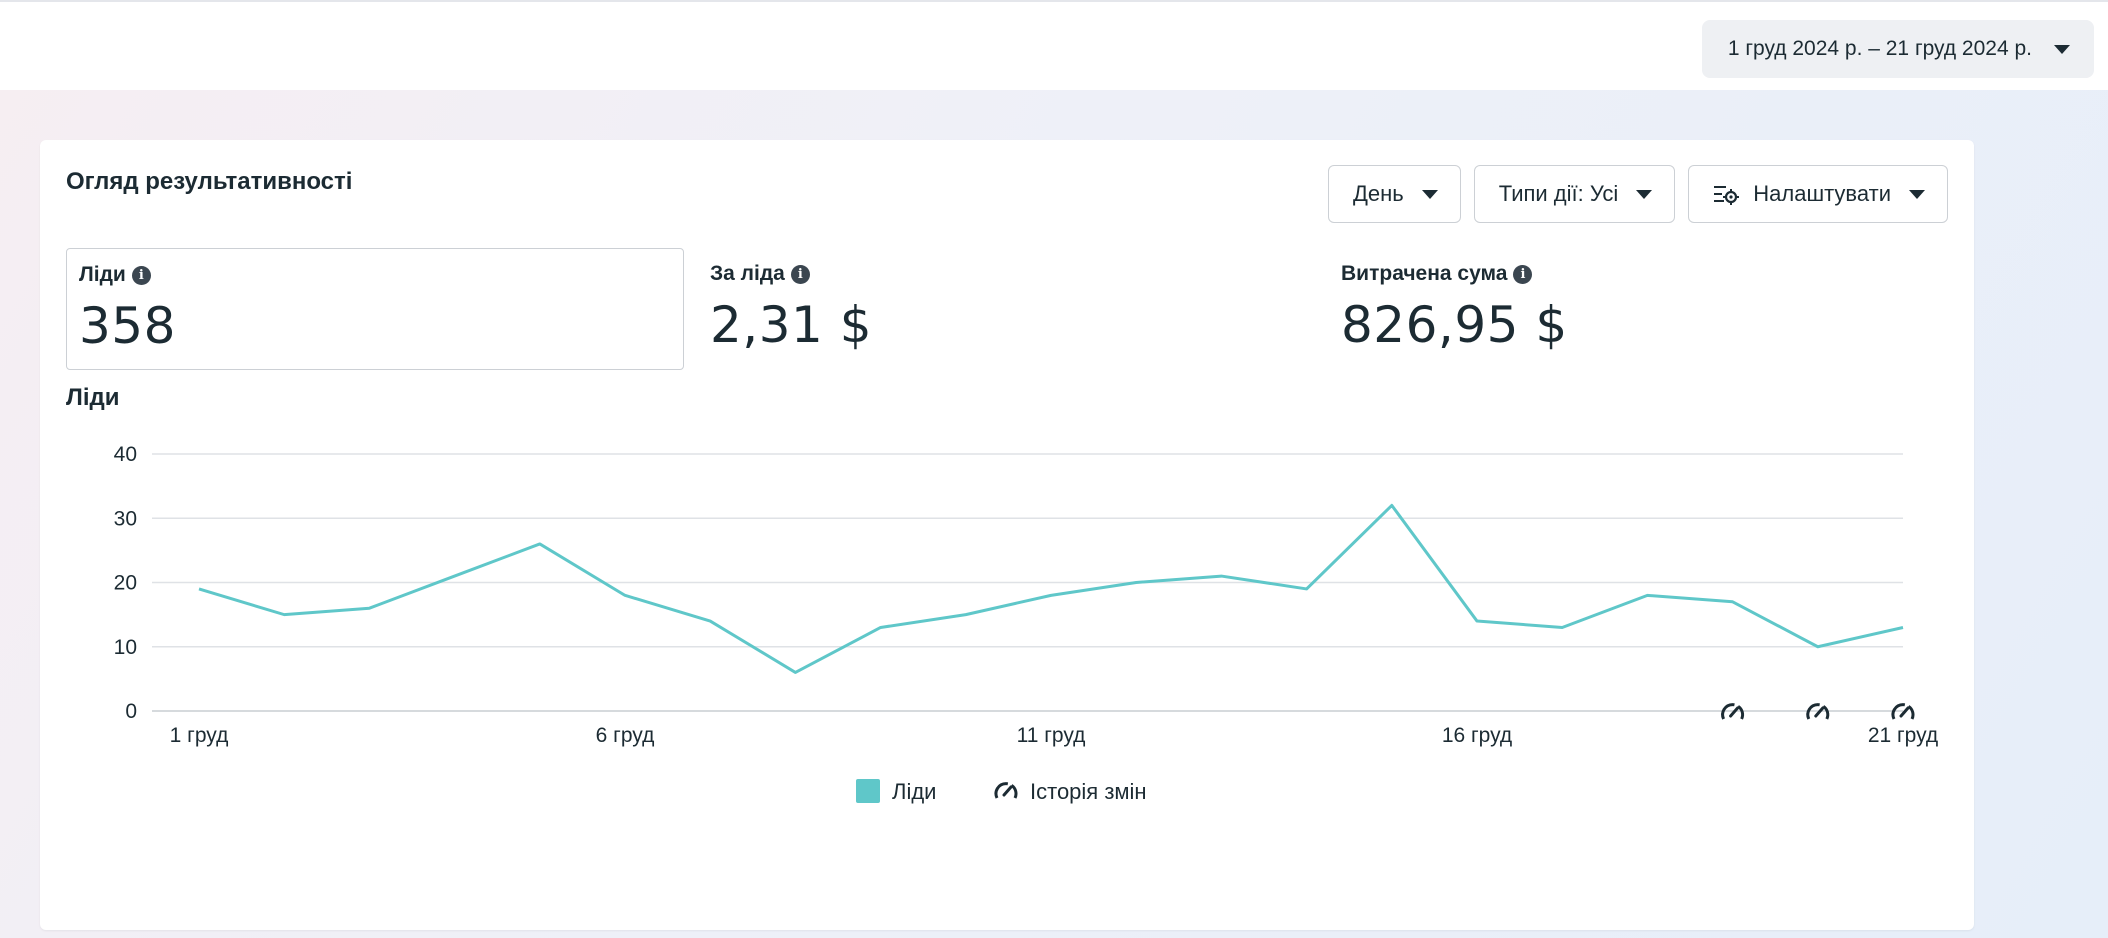  I want to click on x-tick-label: 21 груд, so click(1903, 735).